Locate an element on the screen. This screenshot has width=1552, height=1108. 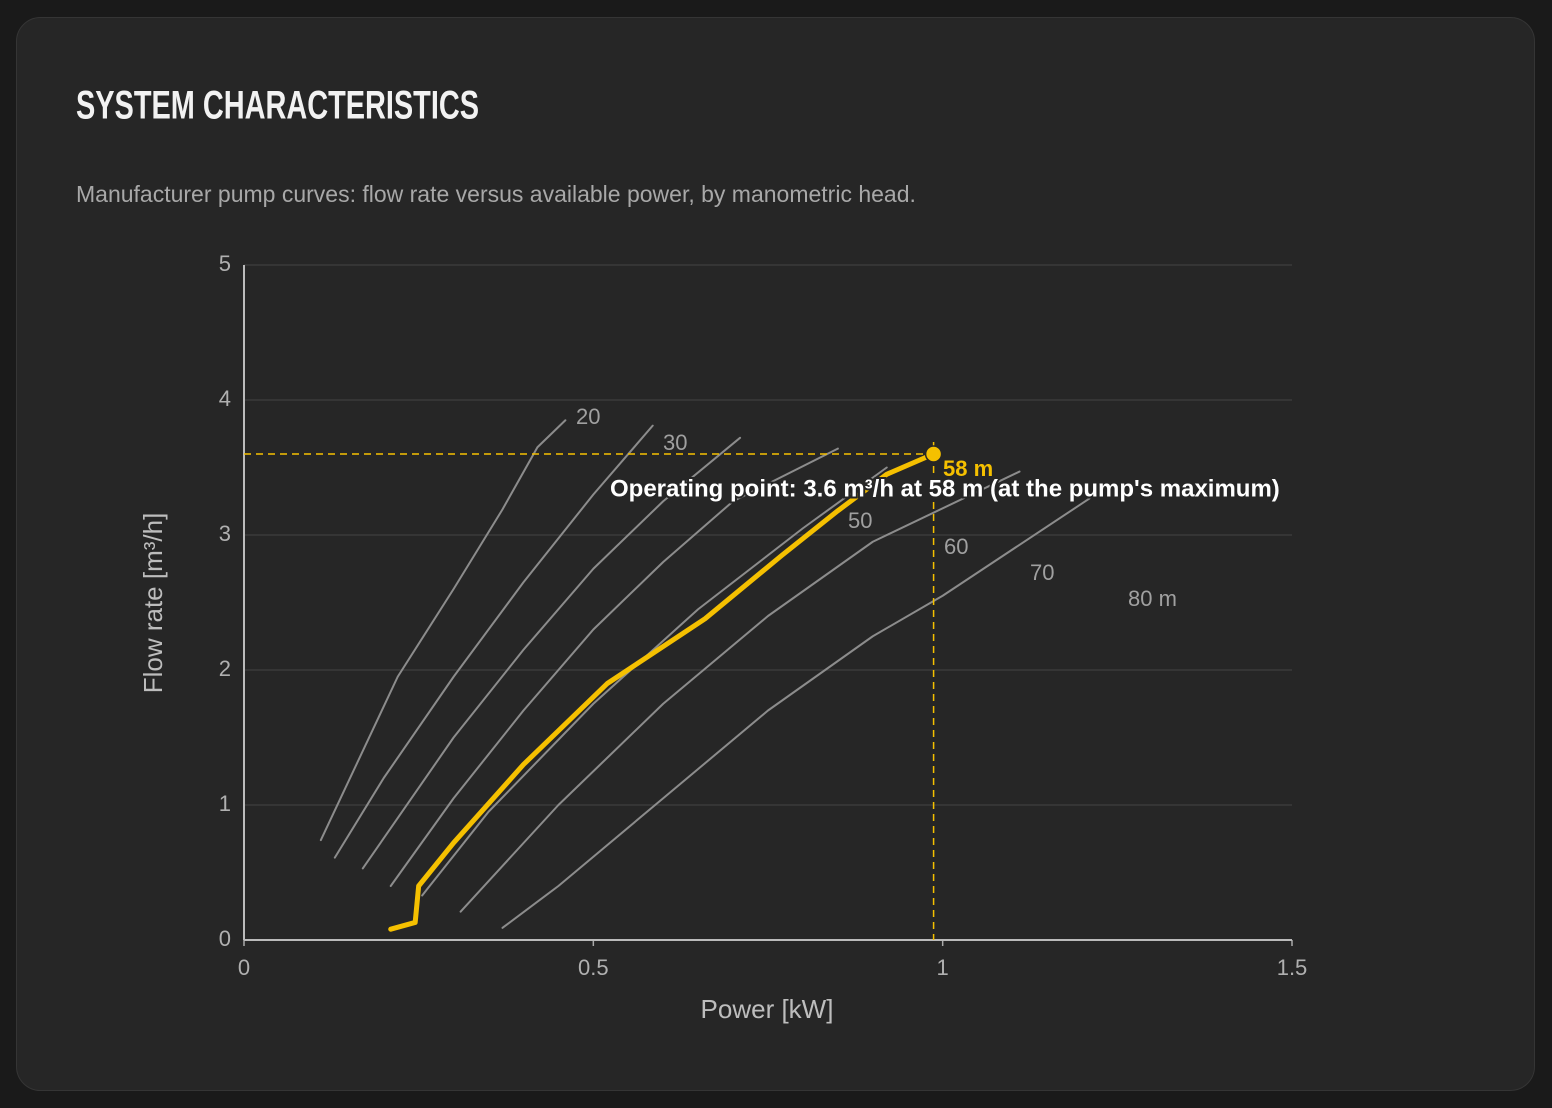
curve-label: 80 m is located at coordinates (1152, 598).